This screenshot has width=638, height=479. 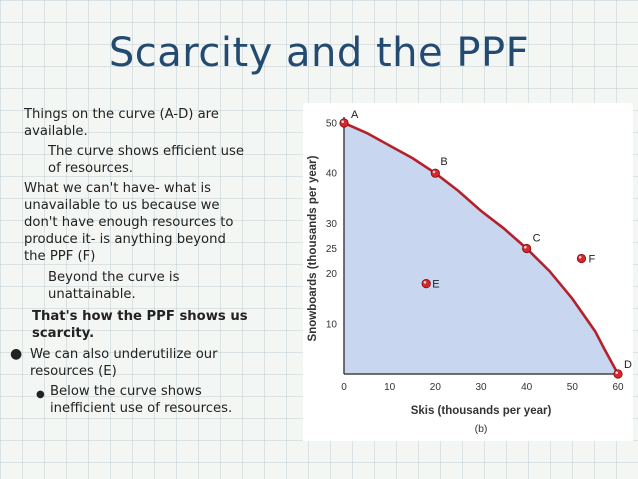 I want to click on x-tick-label: 20, so click(x=436, y=387).